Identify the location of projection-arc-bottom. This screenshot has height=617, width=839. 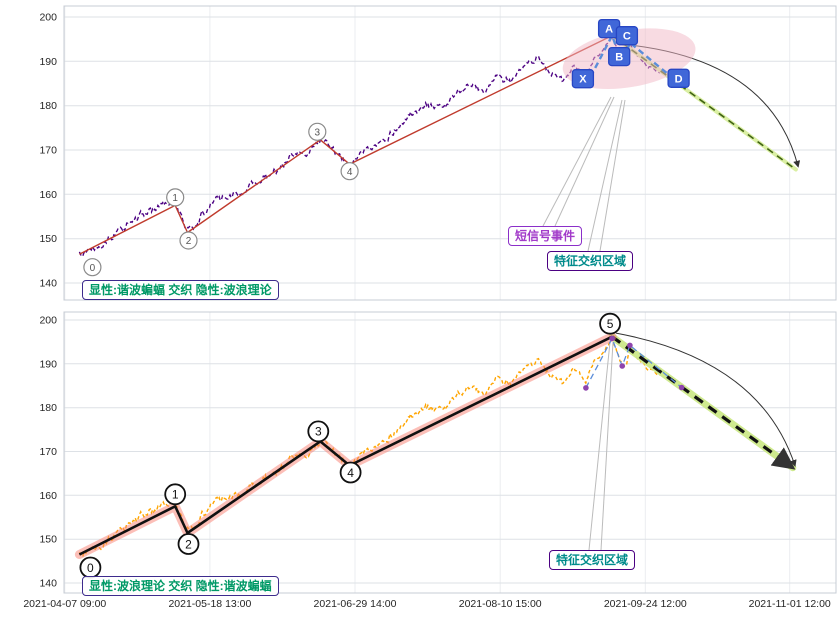
(706, 399).